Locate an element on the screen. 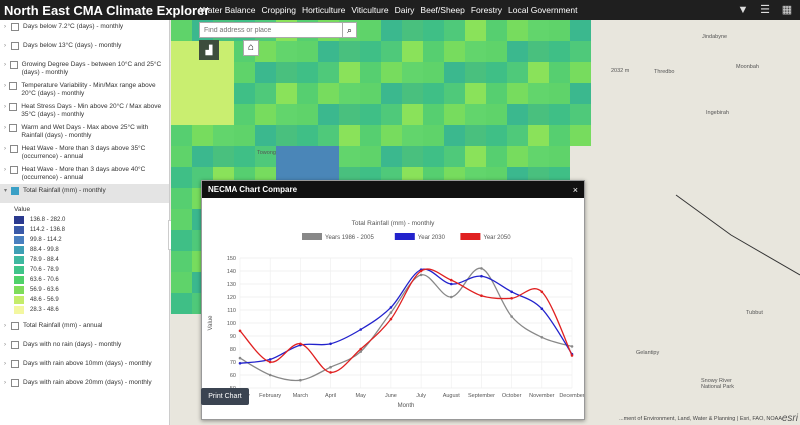 Image resolution: width=800 pixels, height=425 pixels. nav-item-horticulture: Horticulture is located at coordinates (323, 10).